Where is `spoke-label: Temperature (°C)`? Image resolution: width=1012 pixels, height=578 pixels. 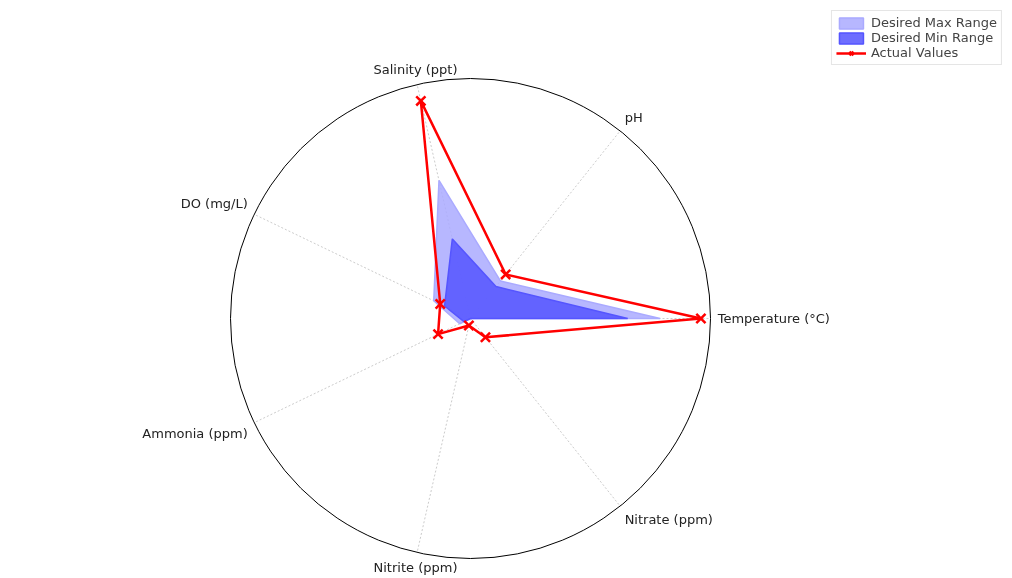 spoke-label: Temperature (°C) is located at coordinates (773, 318).